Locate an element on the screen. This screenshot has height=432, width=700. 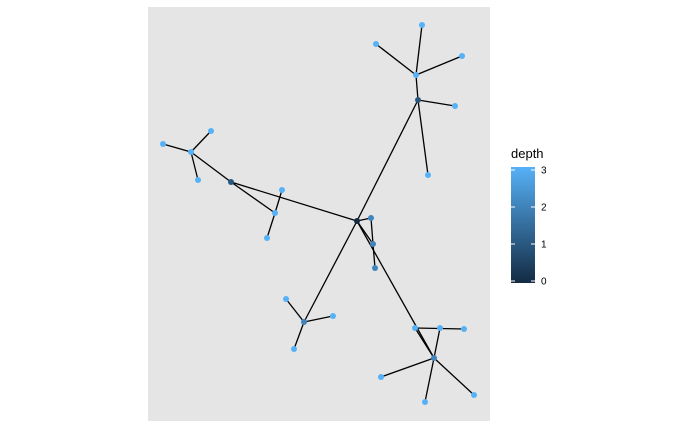
legend-tick-label-1: 1 is located at coordinates (544, 245).